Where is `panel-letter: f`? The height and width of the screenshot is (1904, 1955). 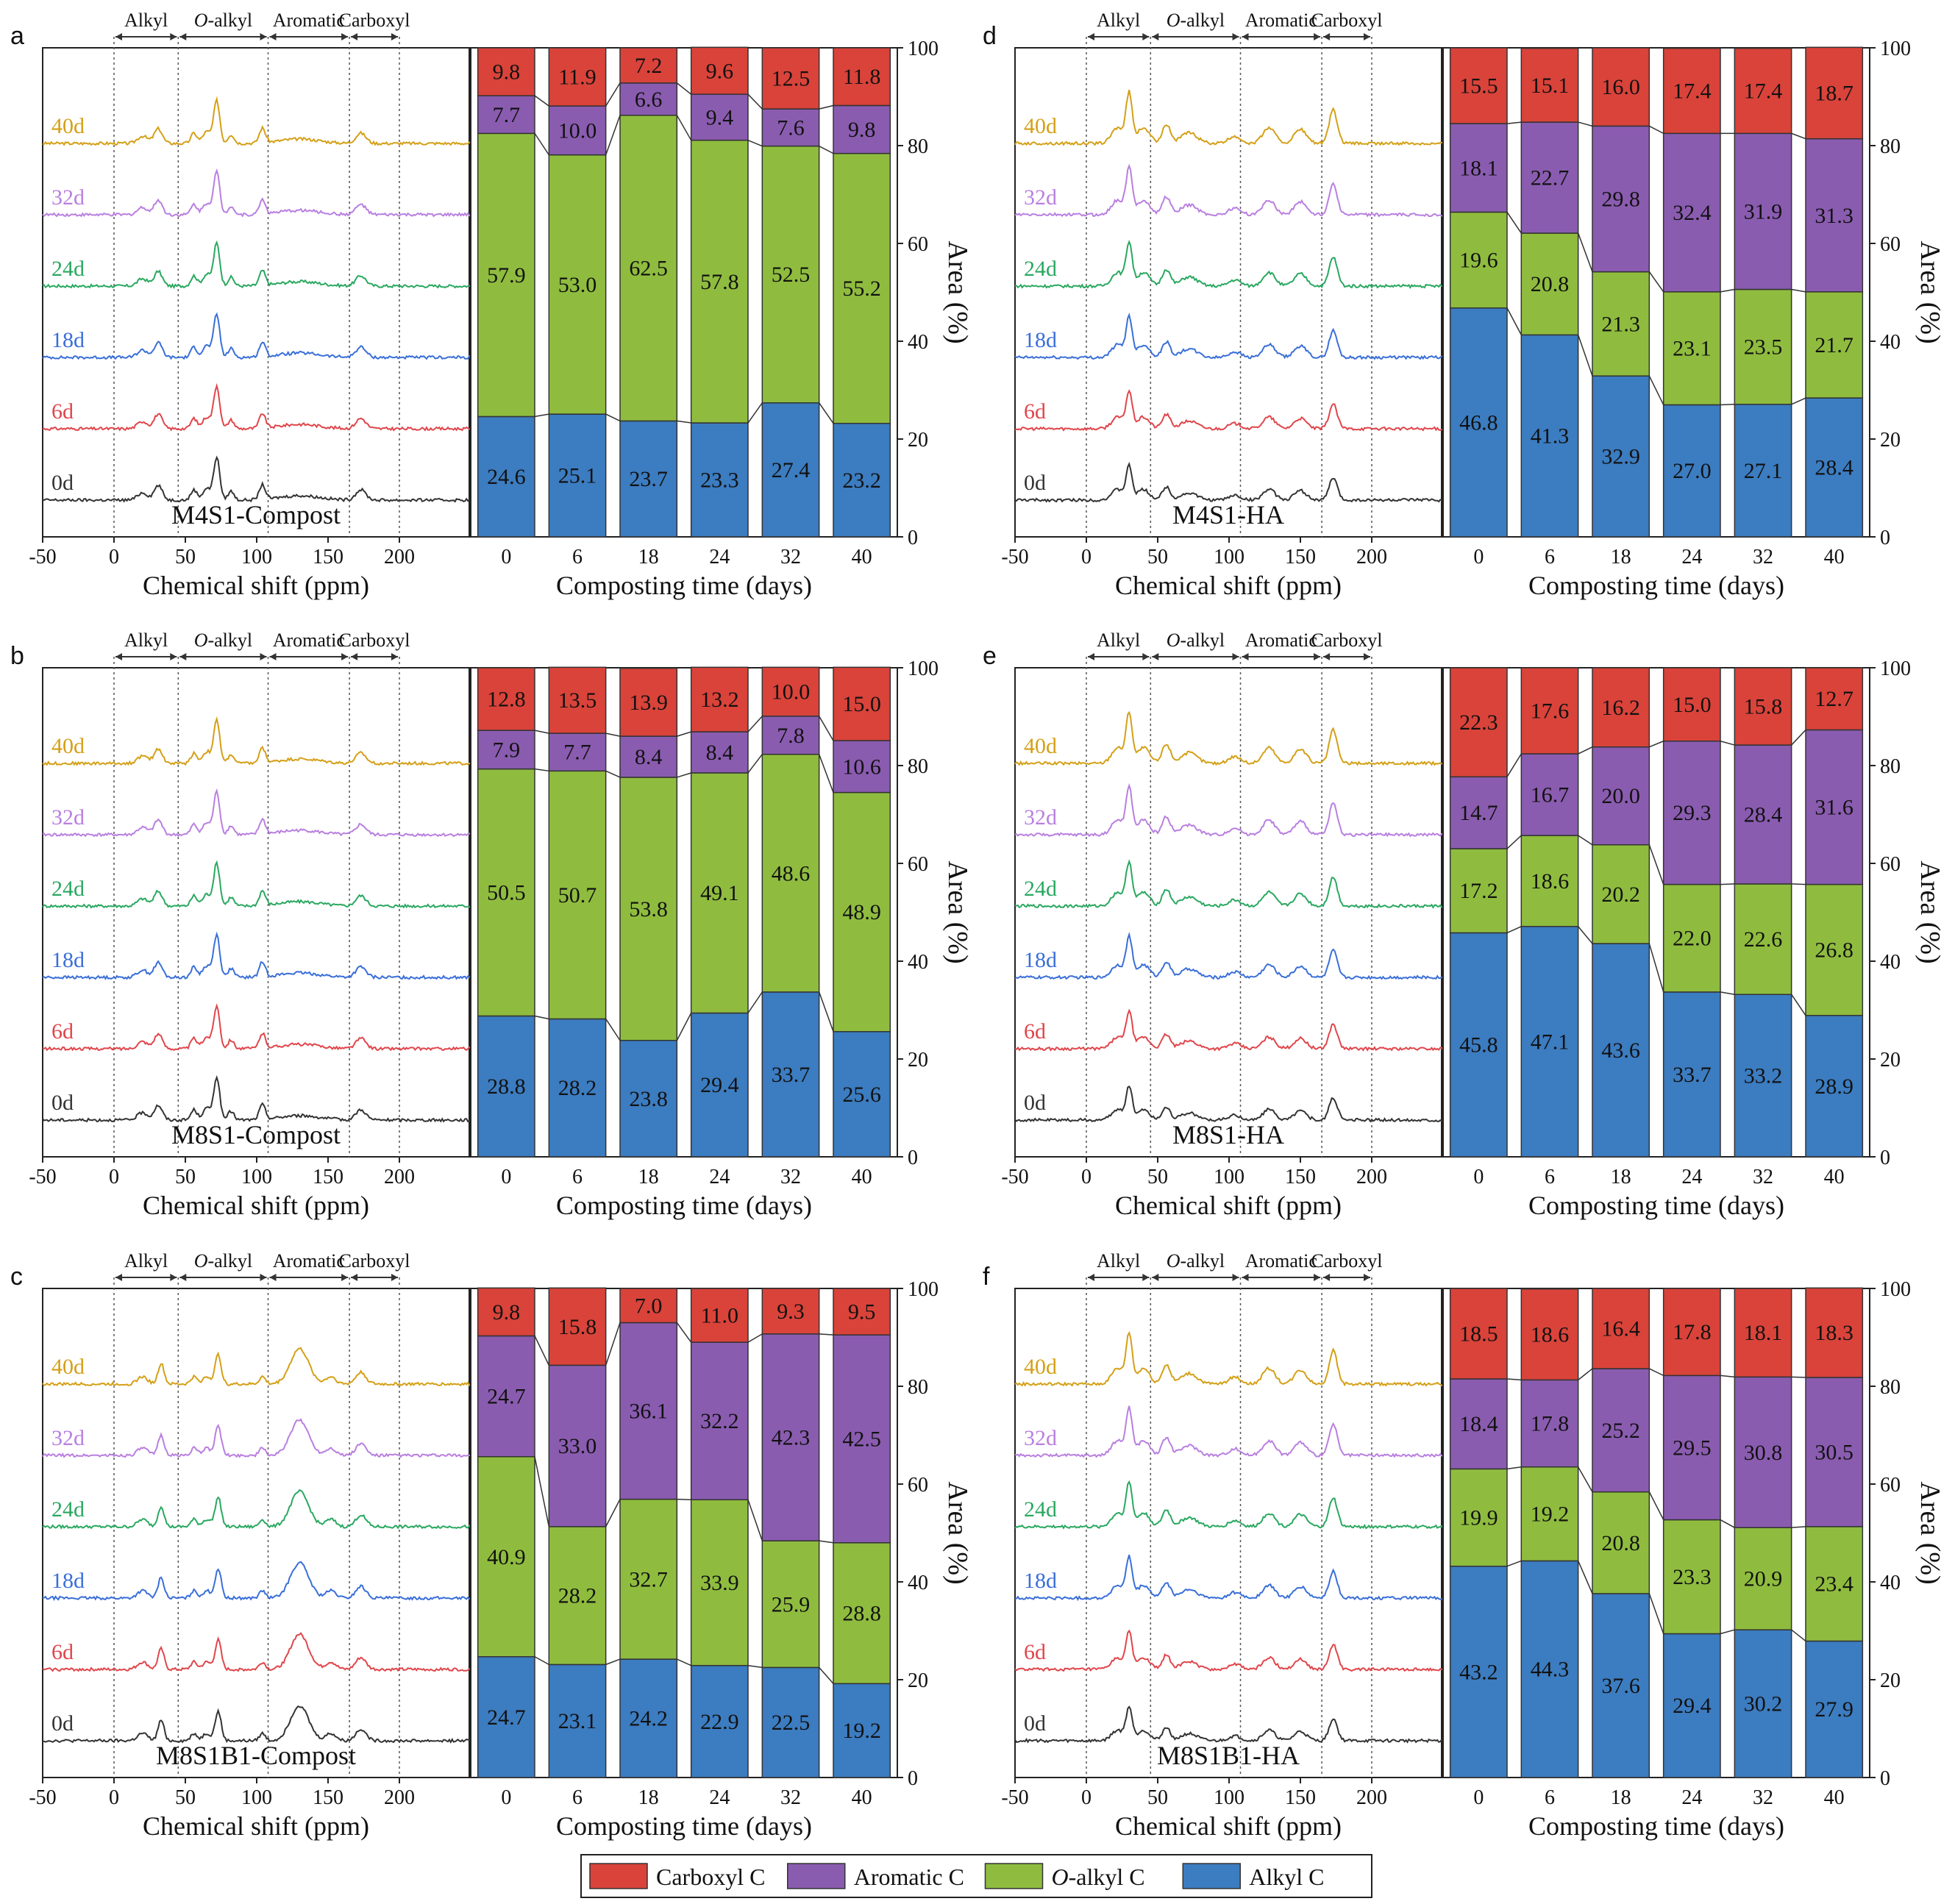
panel-letter: f is located at coordinates (986, 1277).